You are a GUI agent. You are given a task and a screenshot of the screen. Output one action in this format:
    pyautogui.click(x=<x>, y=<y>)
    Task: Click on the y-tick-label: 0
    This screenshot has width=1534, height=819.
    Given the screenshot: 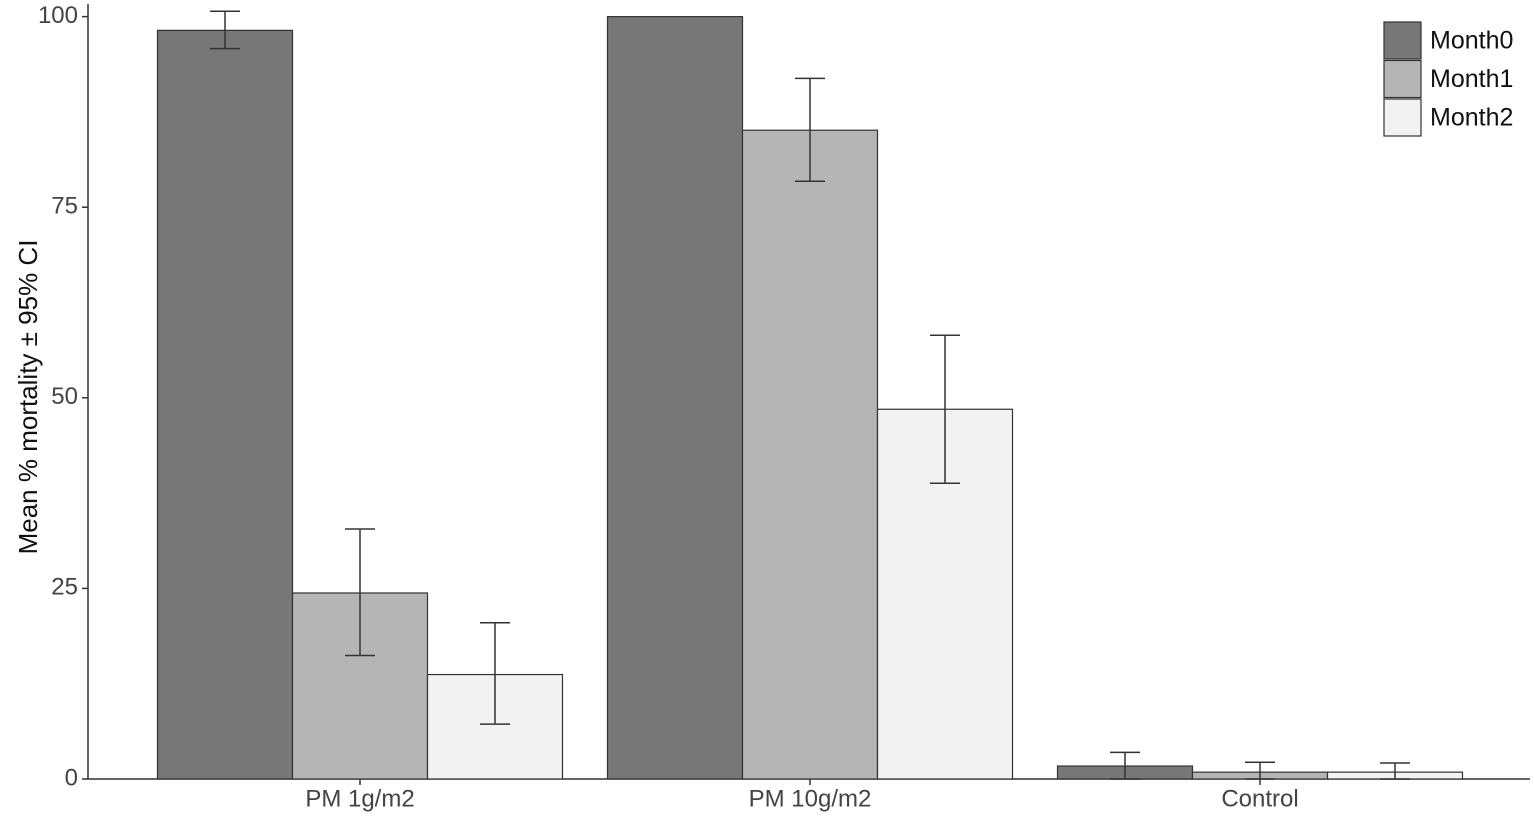 What is the action you would take?
    pyautogui.click(x=71, y=777)
    